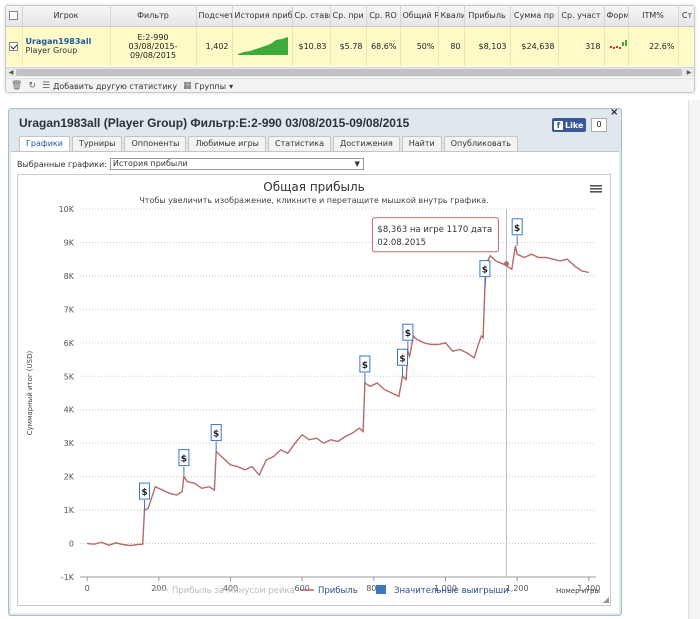 This screenshot has width=700, height=619. What do you see at coordinates (534, 16) in the screenshot?
I see `col-header-sum: Сумма пр` at bounding box center [534, 16].